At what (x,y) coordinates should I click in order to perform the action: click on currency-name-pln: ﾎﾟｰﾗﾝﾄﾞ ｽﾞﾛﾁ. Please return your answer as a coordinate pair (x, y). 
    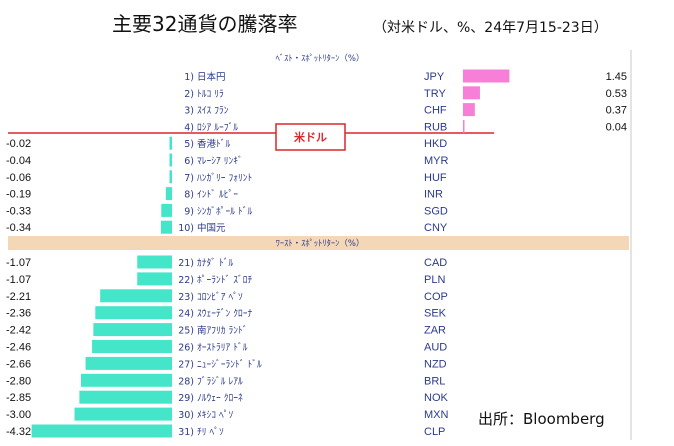
    Looking at the image, I should click on (225, 280).